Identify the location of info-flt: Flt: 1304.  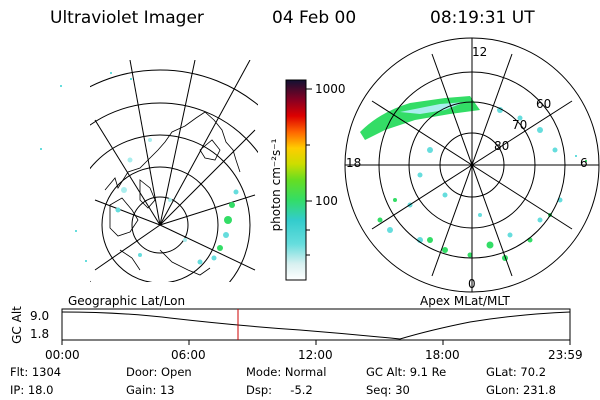
(36, 372).